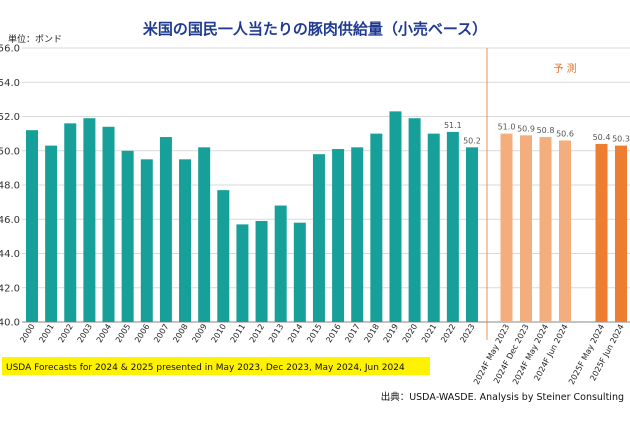  I want to click on x-tick-label: 2004, so click(104, 333).